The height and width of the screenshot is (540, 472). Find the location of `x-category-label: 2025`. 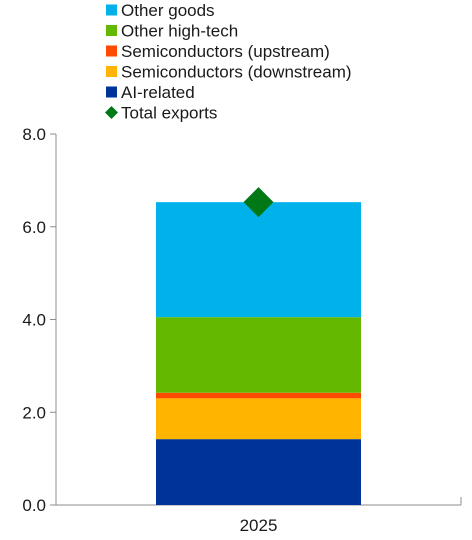

x-category-label: 2025 is located at coordinates (259, 525).